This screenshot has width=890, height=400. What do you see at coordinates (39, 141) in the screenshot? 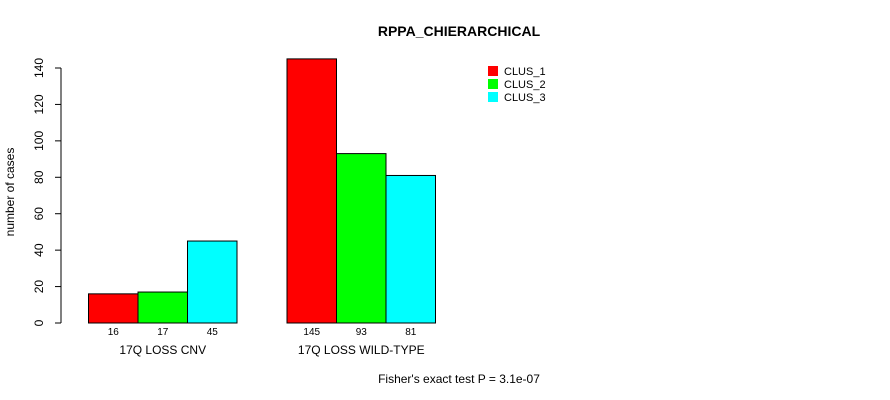
I see `y-tick-label: 100` at bounding box center [39, 141].